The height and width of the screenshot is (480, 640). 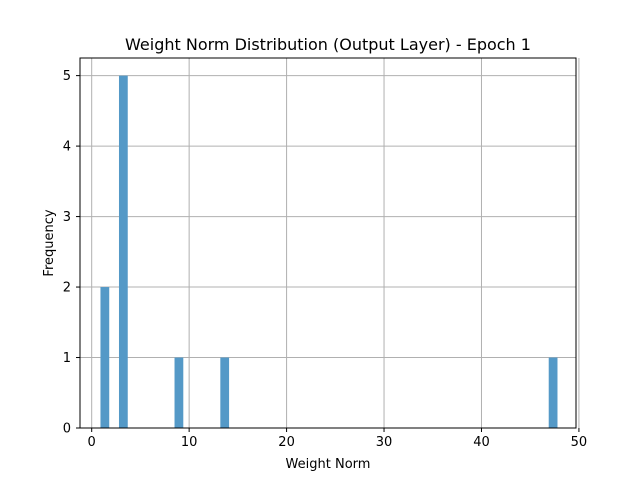 I want to click on y-tick-label: 3, so click(x=67, y=217).